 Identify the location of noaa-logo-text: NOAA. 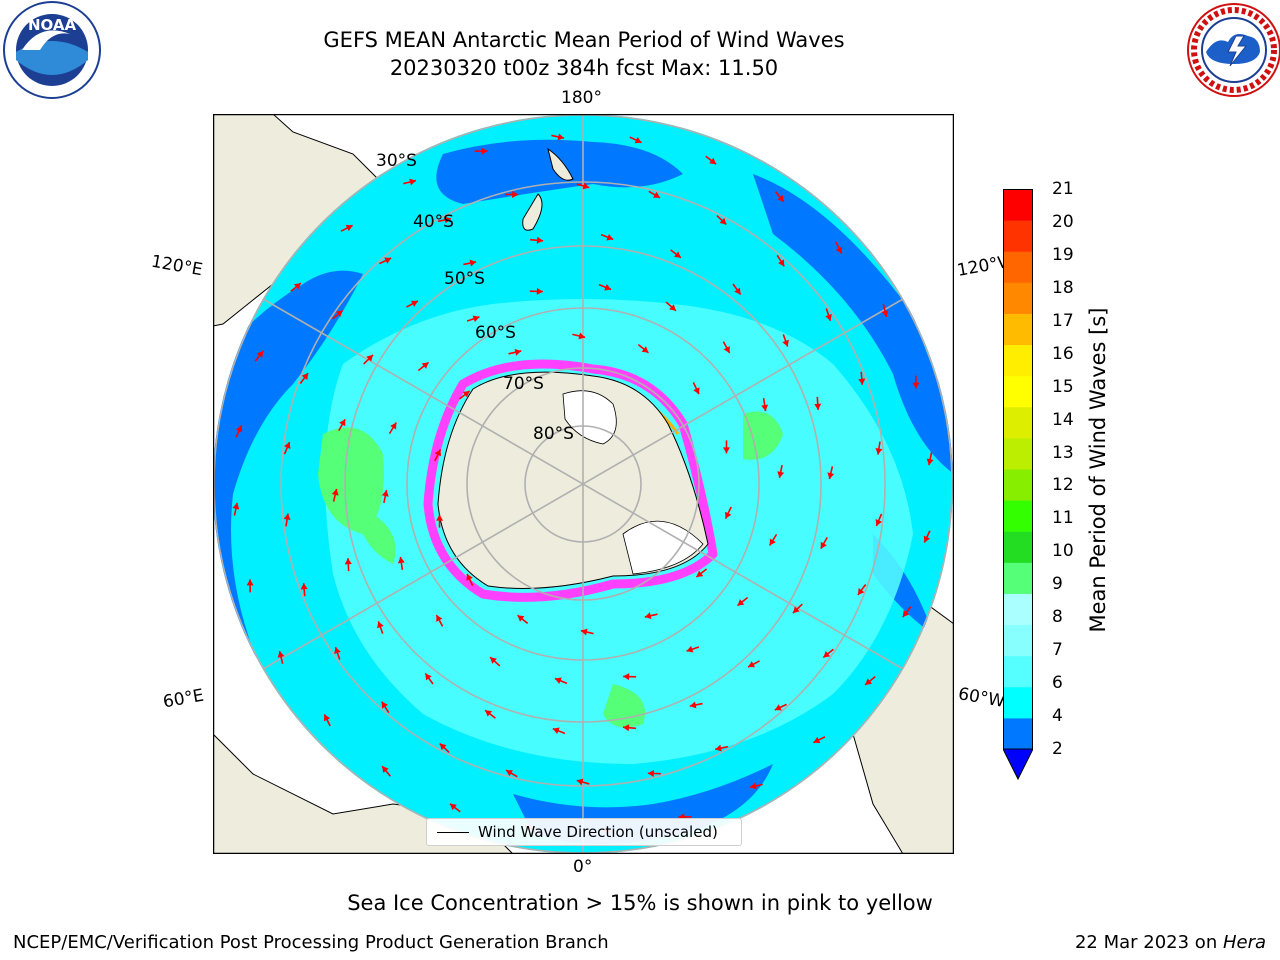
(52, 25).